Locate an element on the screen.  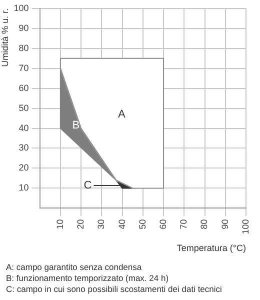
x-tick-label: 10 is located at coordinates (59, 224).